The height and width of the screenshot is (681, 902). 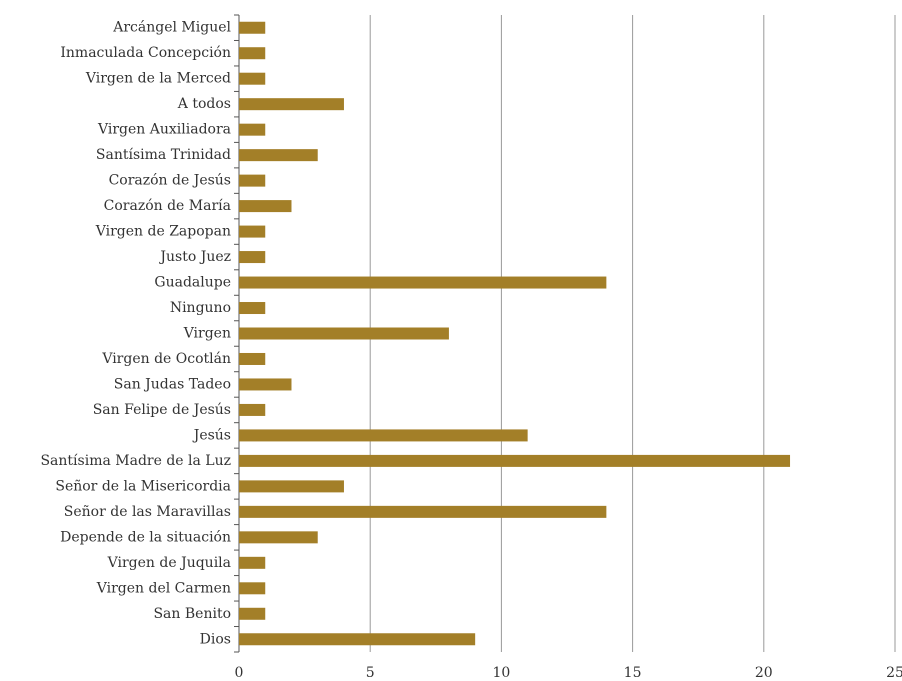 I want to click on y-tick-label: Corazón de Jesús, so click(x=170, y=181).